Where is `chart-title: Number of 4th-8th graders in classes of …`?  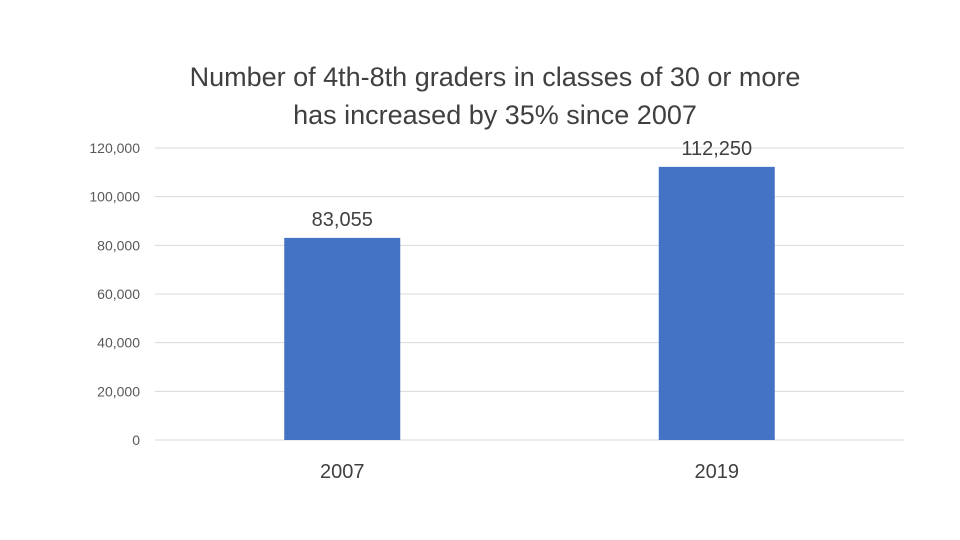
chart-title: Number of 4th-8th graders in classes of … is located at coordinates (480, 96).